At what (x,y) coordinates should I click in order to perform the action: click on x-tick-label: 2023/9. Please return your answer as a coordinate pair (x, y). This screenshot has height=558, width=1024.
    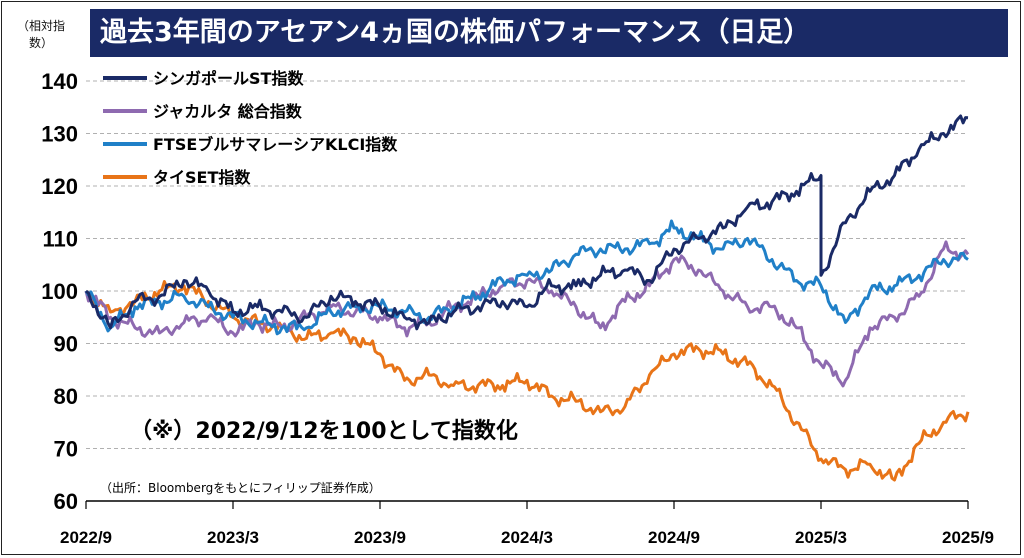
    Looking at the image, I should click on (380, 537).